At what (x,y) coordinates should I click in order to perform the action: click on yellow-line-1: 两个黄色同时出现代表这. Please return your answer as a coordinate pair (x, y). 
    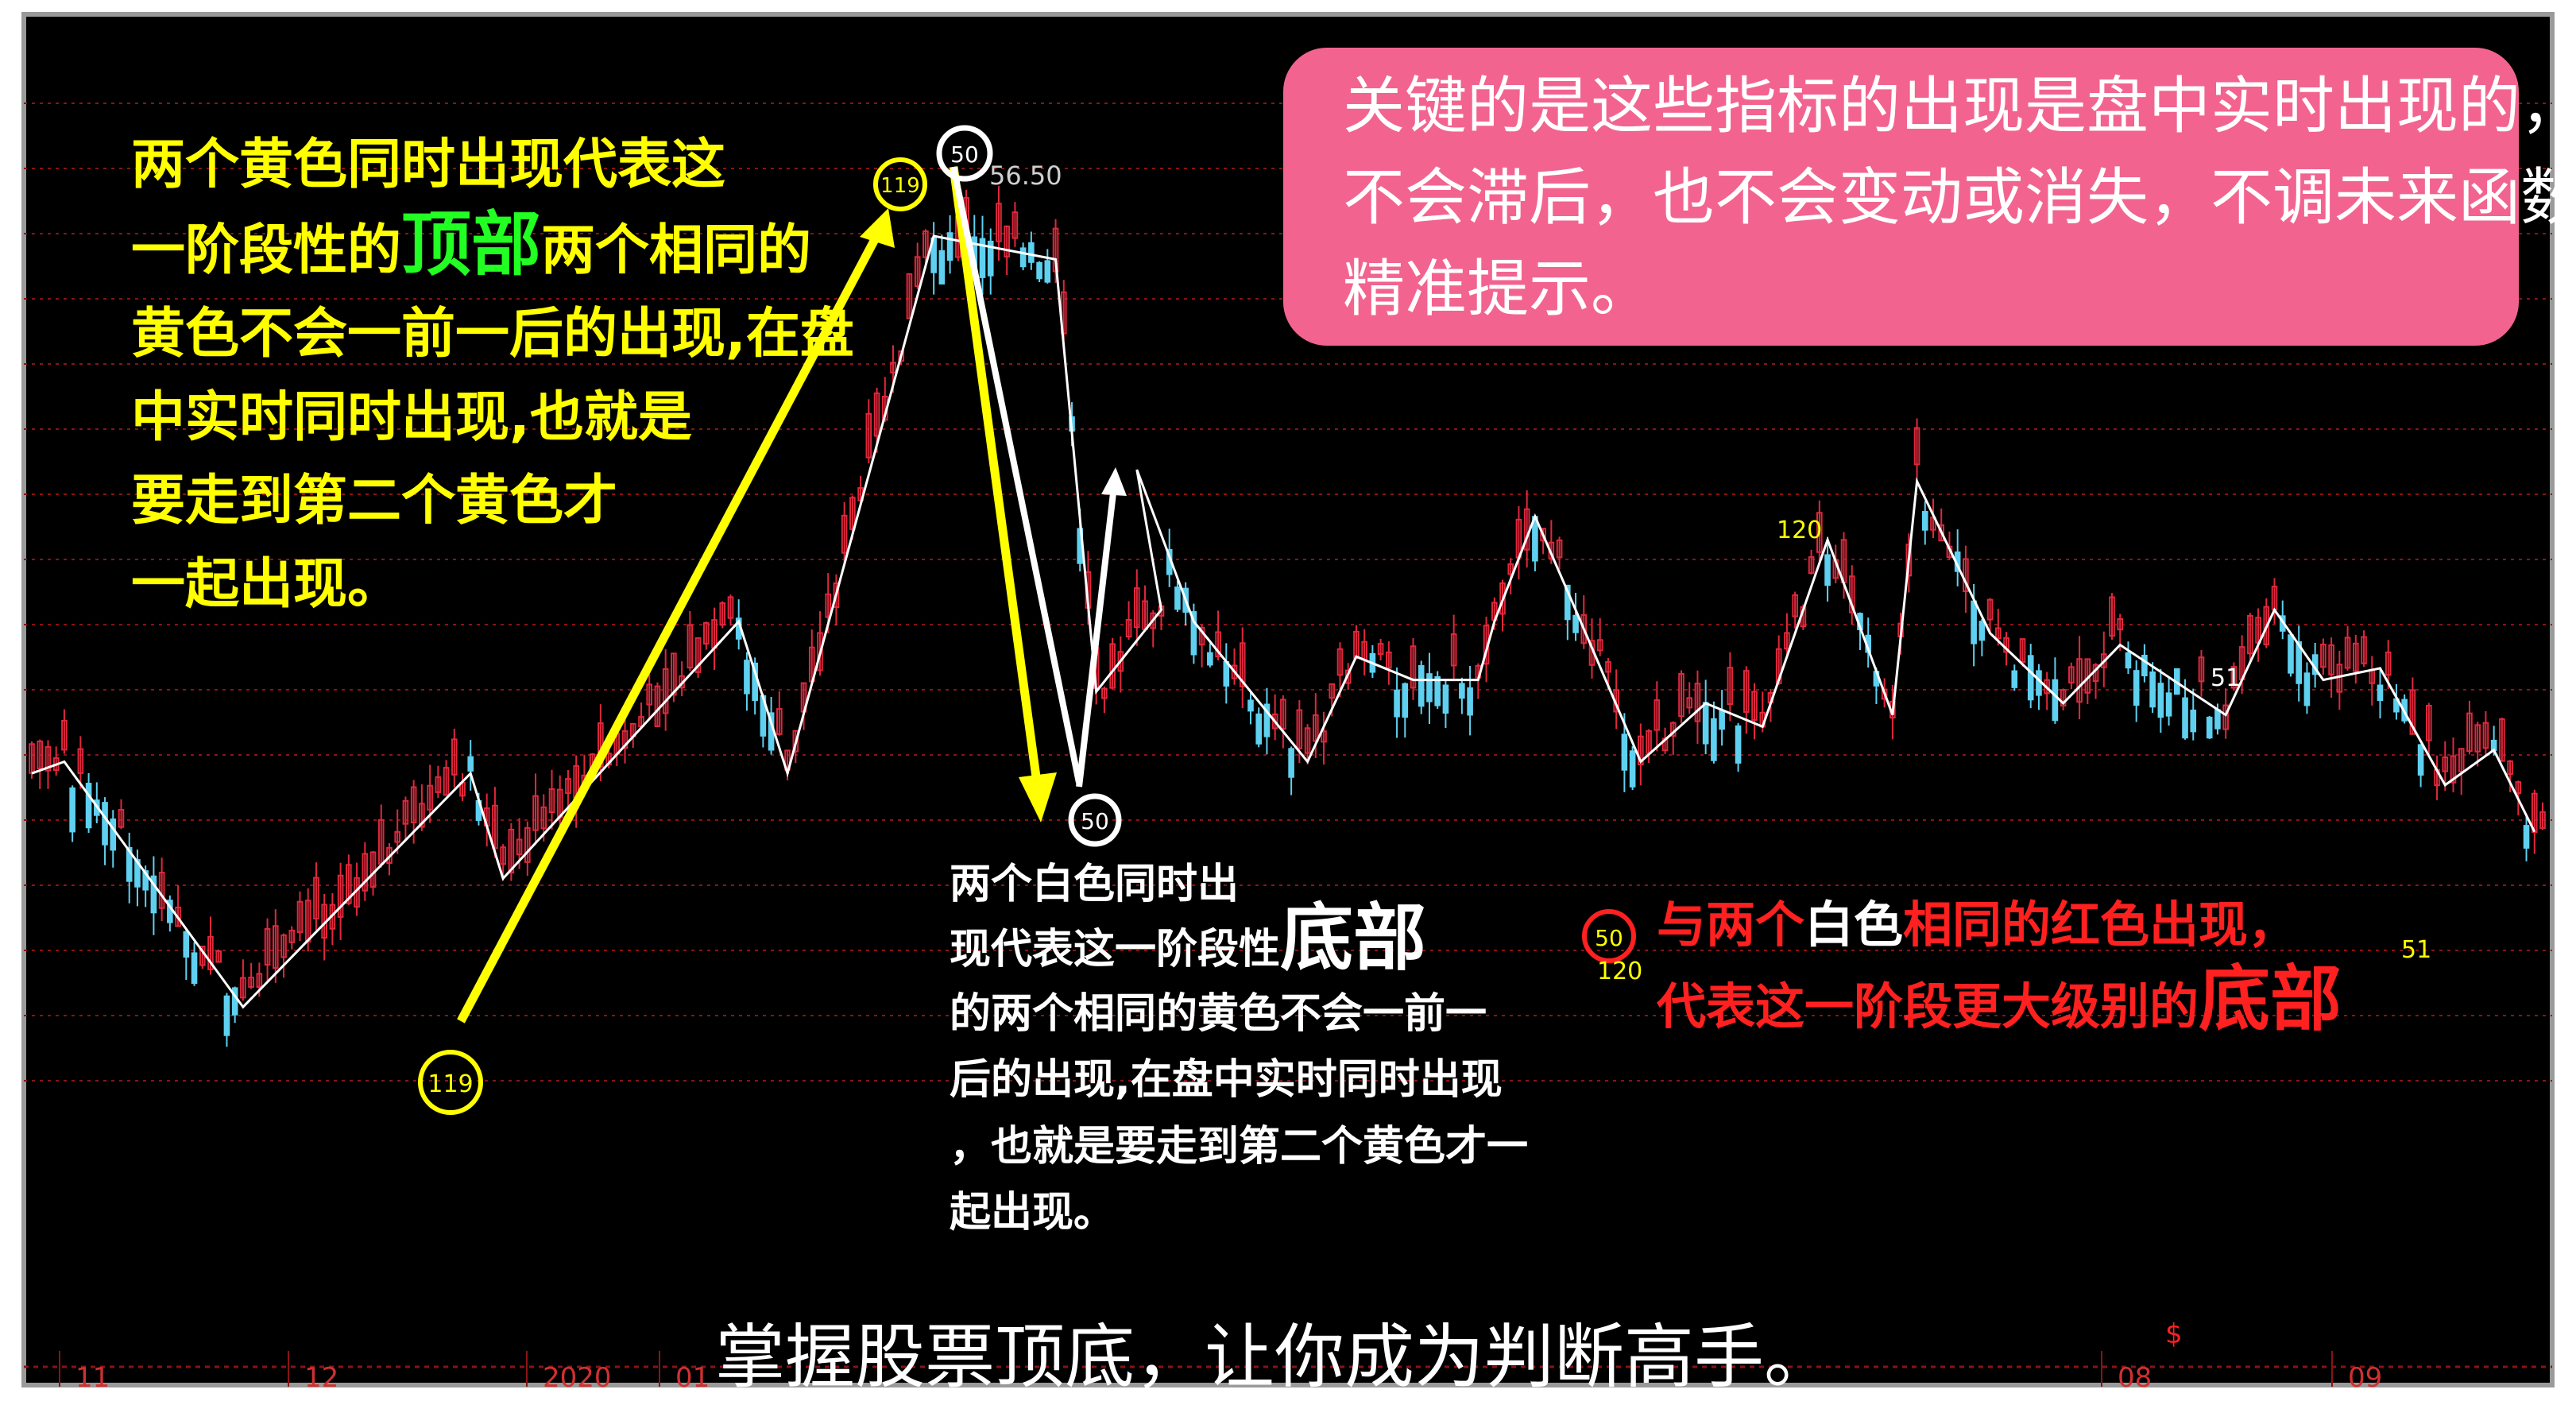
    Looking at the image, I should click on (428, 165).